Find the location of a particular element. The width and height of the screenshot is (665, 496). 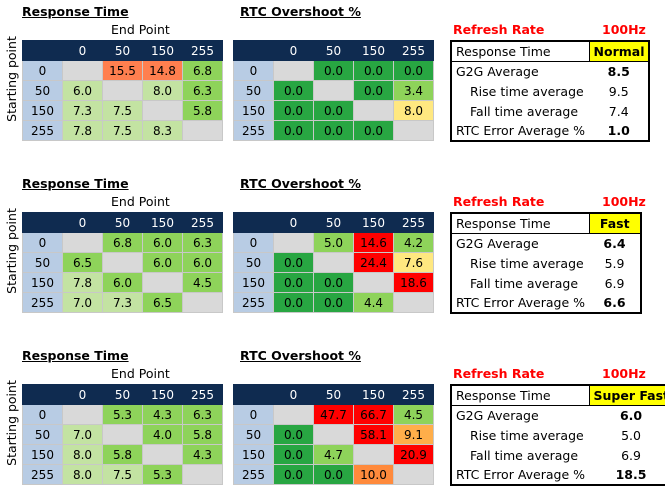

table-row: 50 6.5 6.0 6.0 is located at coordinates (122, 262).